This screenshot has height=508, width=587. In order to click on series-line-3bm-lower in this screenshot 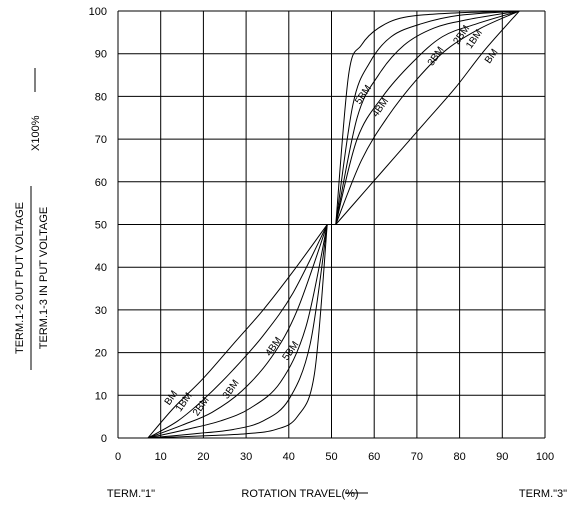, I will do `click(237, 331)`.